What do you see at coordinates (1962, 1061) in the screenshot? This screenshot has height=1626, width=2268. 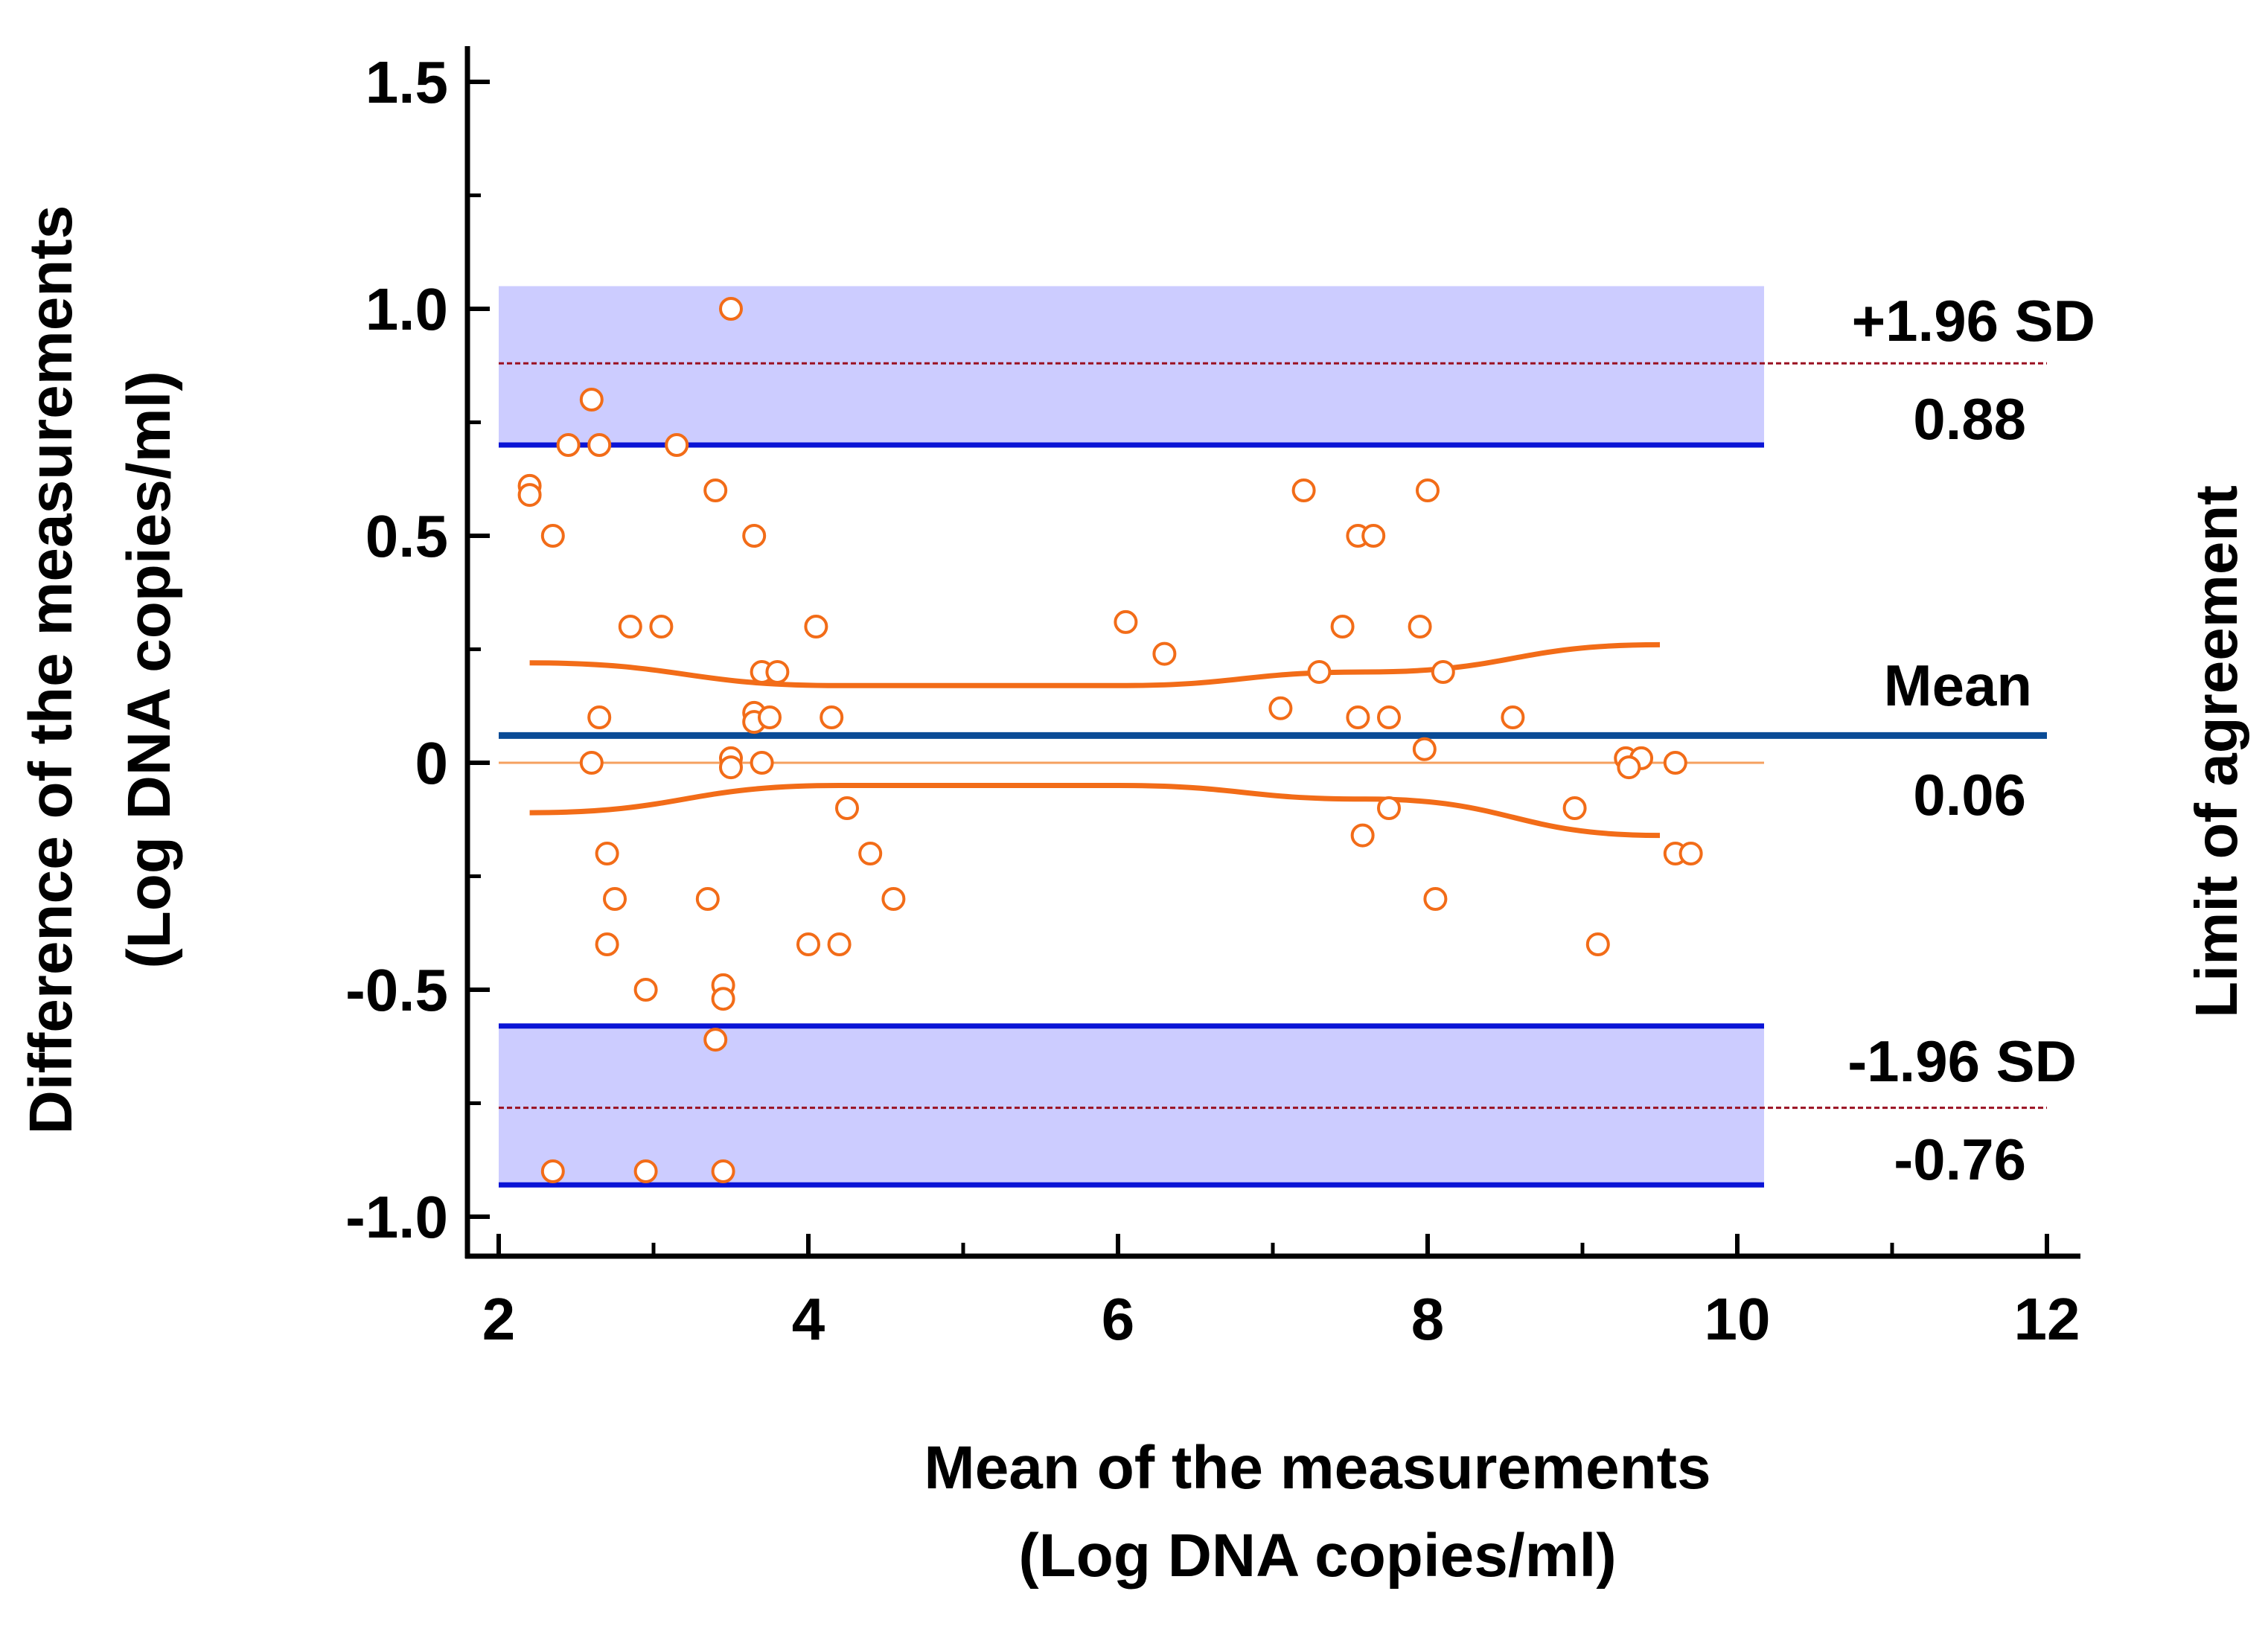 I see `lower-loa-label: -1.96 SD` at bounding box center [1962, 1061].